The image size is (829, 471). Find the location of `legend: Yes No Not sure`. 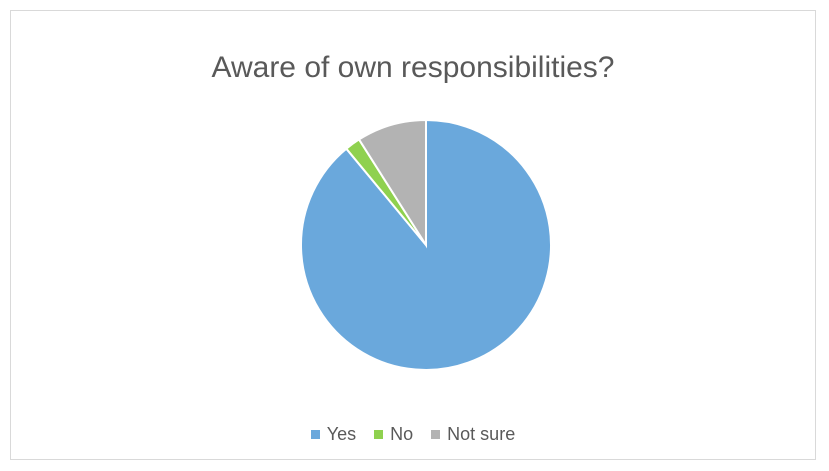

legend: Yes No Not sure is located at coordinates (413, 434).